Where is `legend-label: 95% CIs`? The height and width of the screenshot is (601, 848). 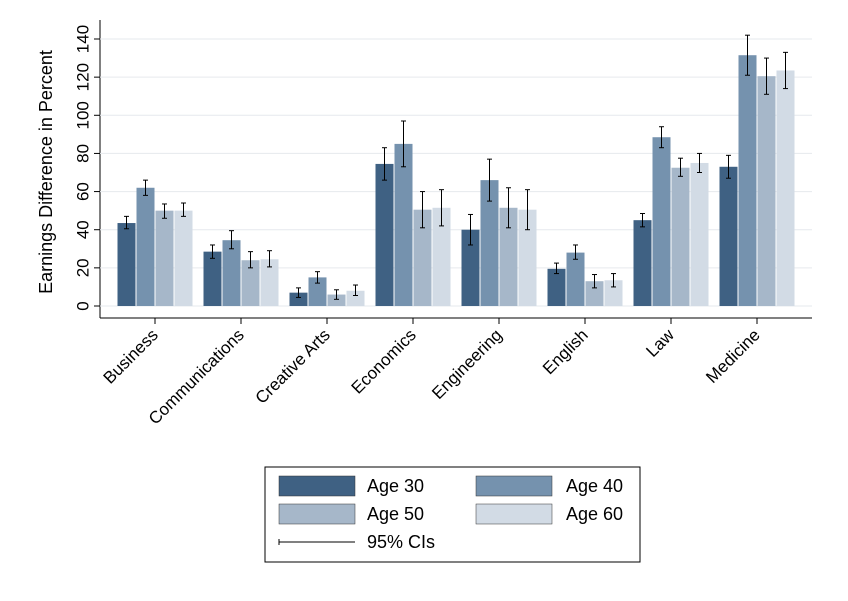
legend-label: 95% CIs is located at coordinates (401, 542).